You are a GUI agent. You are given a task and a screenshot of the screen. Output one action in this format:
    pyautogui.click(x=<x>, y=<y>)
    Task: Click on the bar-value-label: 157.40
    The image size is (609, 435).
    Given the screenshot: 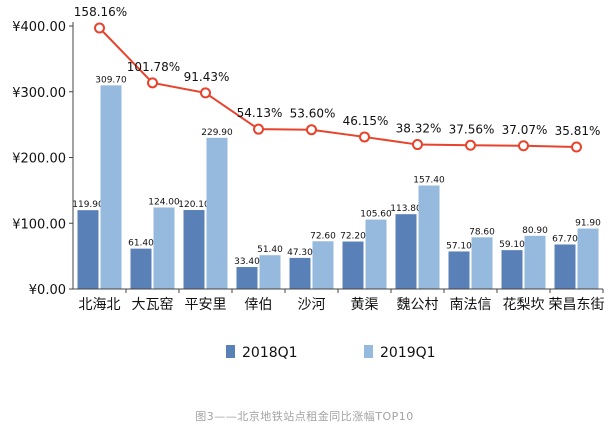 What is the action you would take?
    pyautogui.click(x=429, y=181)
    